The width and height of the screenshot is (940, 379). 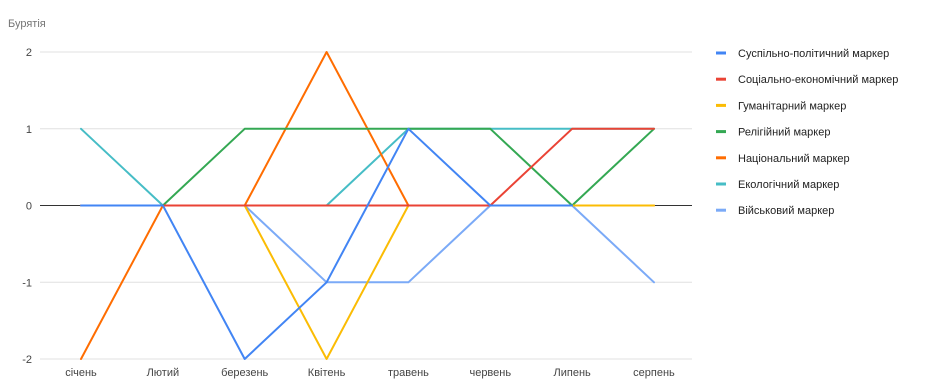 I want to click on x-tick-label: серпень, so click(x=654, y=373).